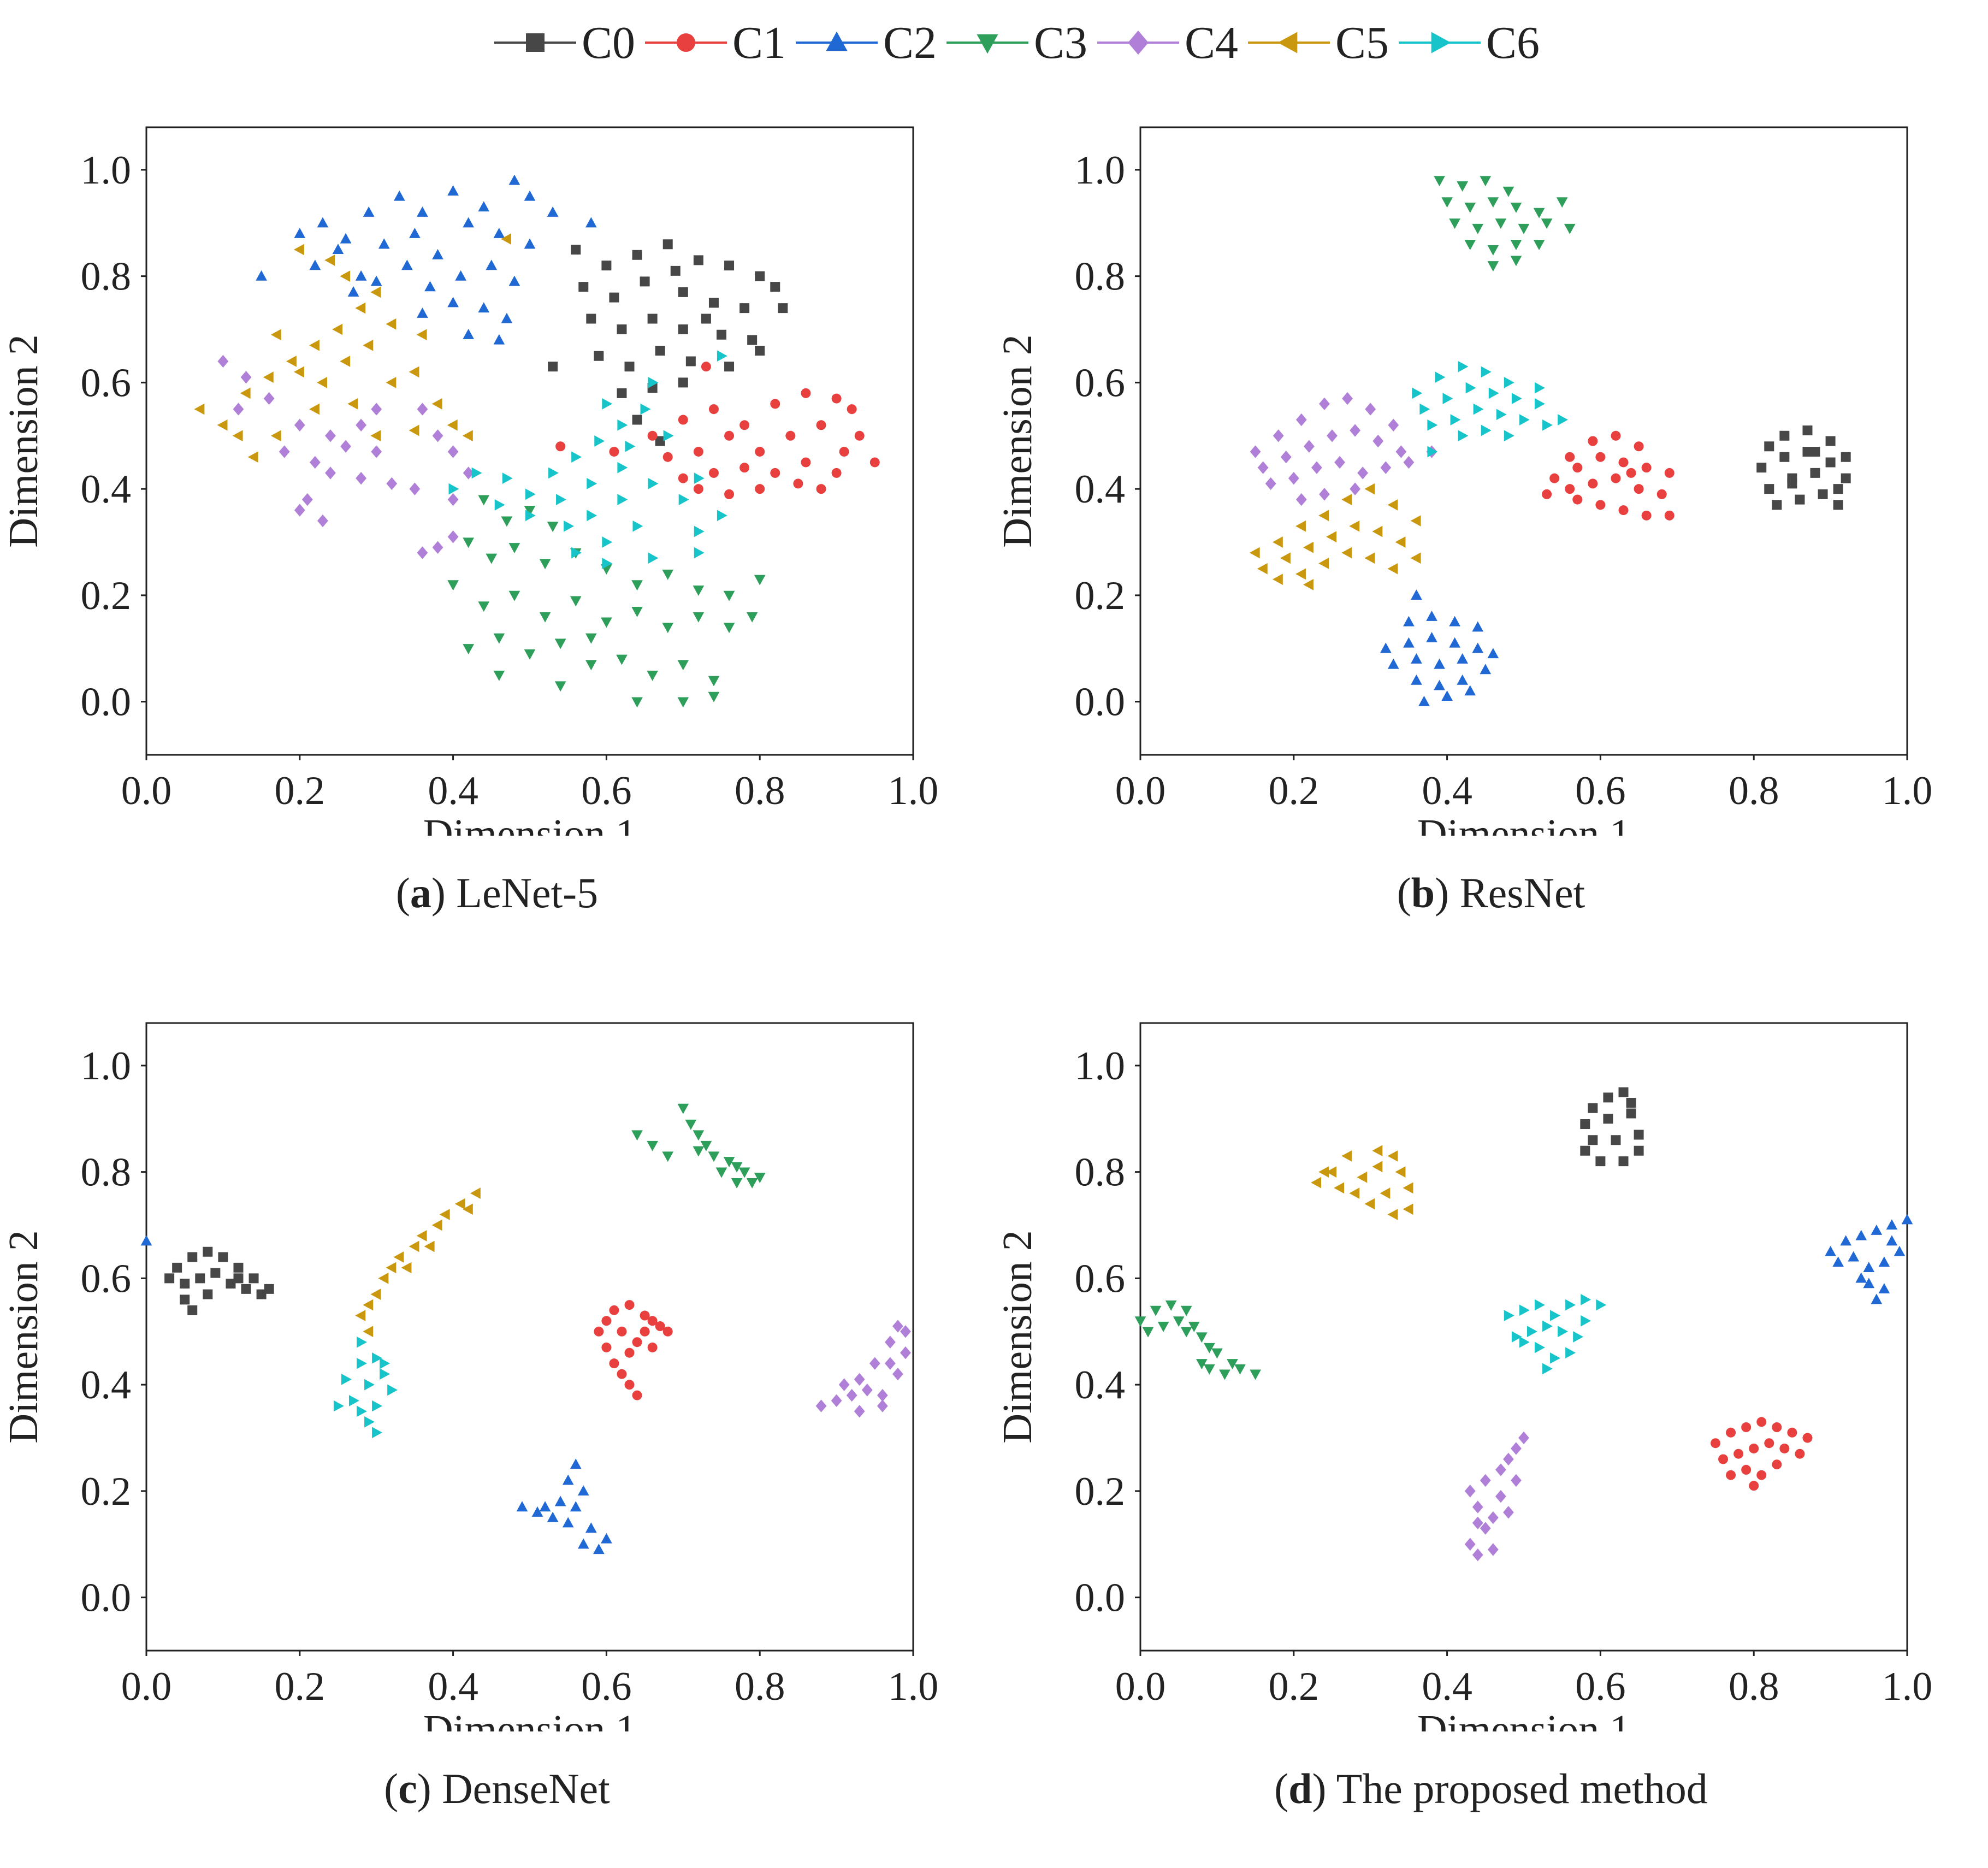  Describe the element at coordinates (530, 1719) in the screenshot. I see `x-axis-title: Dimension 1` at that location.